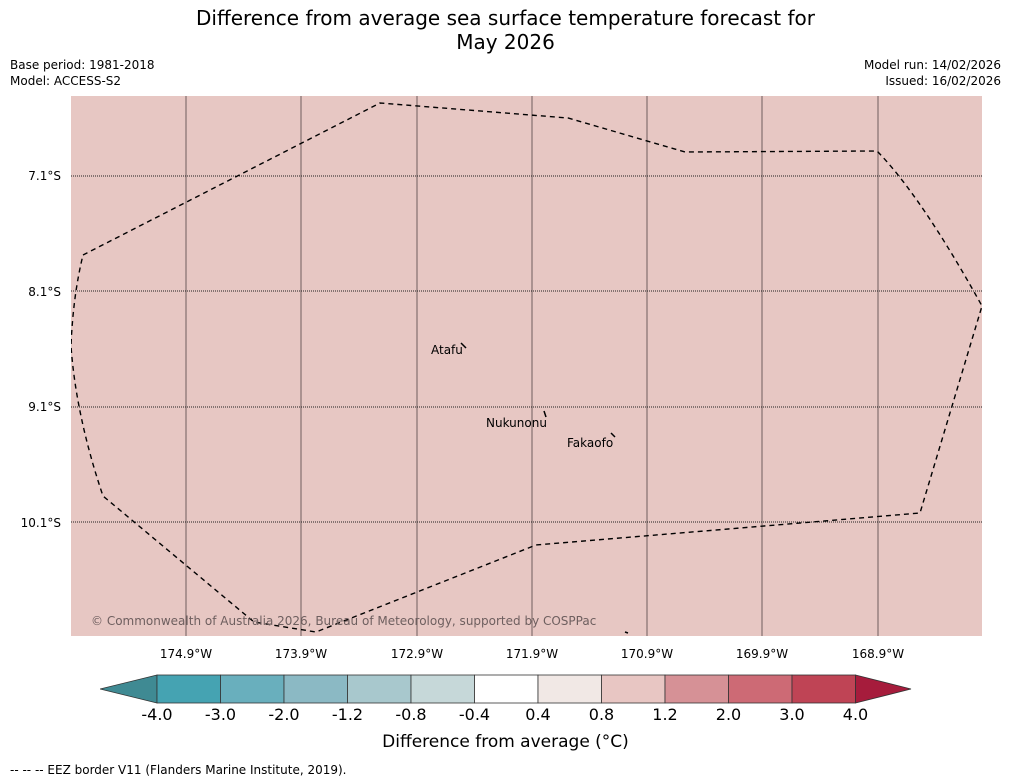  What do you see at coordinates (590, 443) in the screenshot?
I see `place-label-fakaofo: Fakaofo` at bounding box center [590, 443].